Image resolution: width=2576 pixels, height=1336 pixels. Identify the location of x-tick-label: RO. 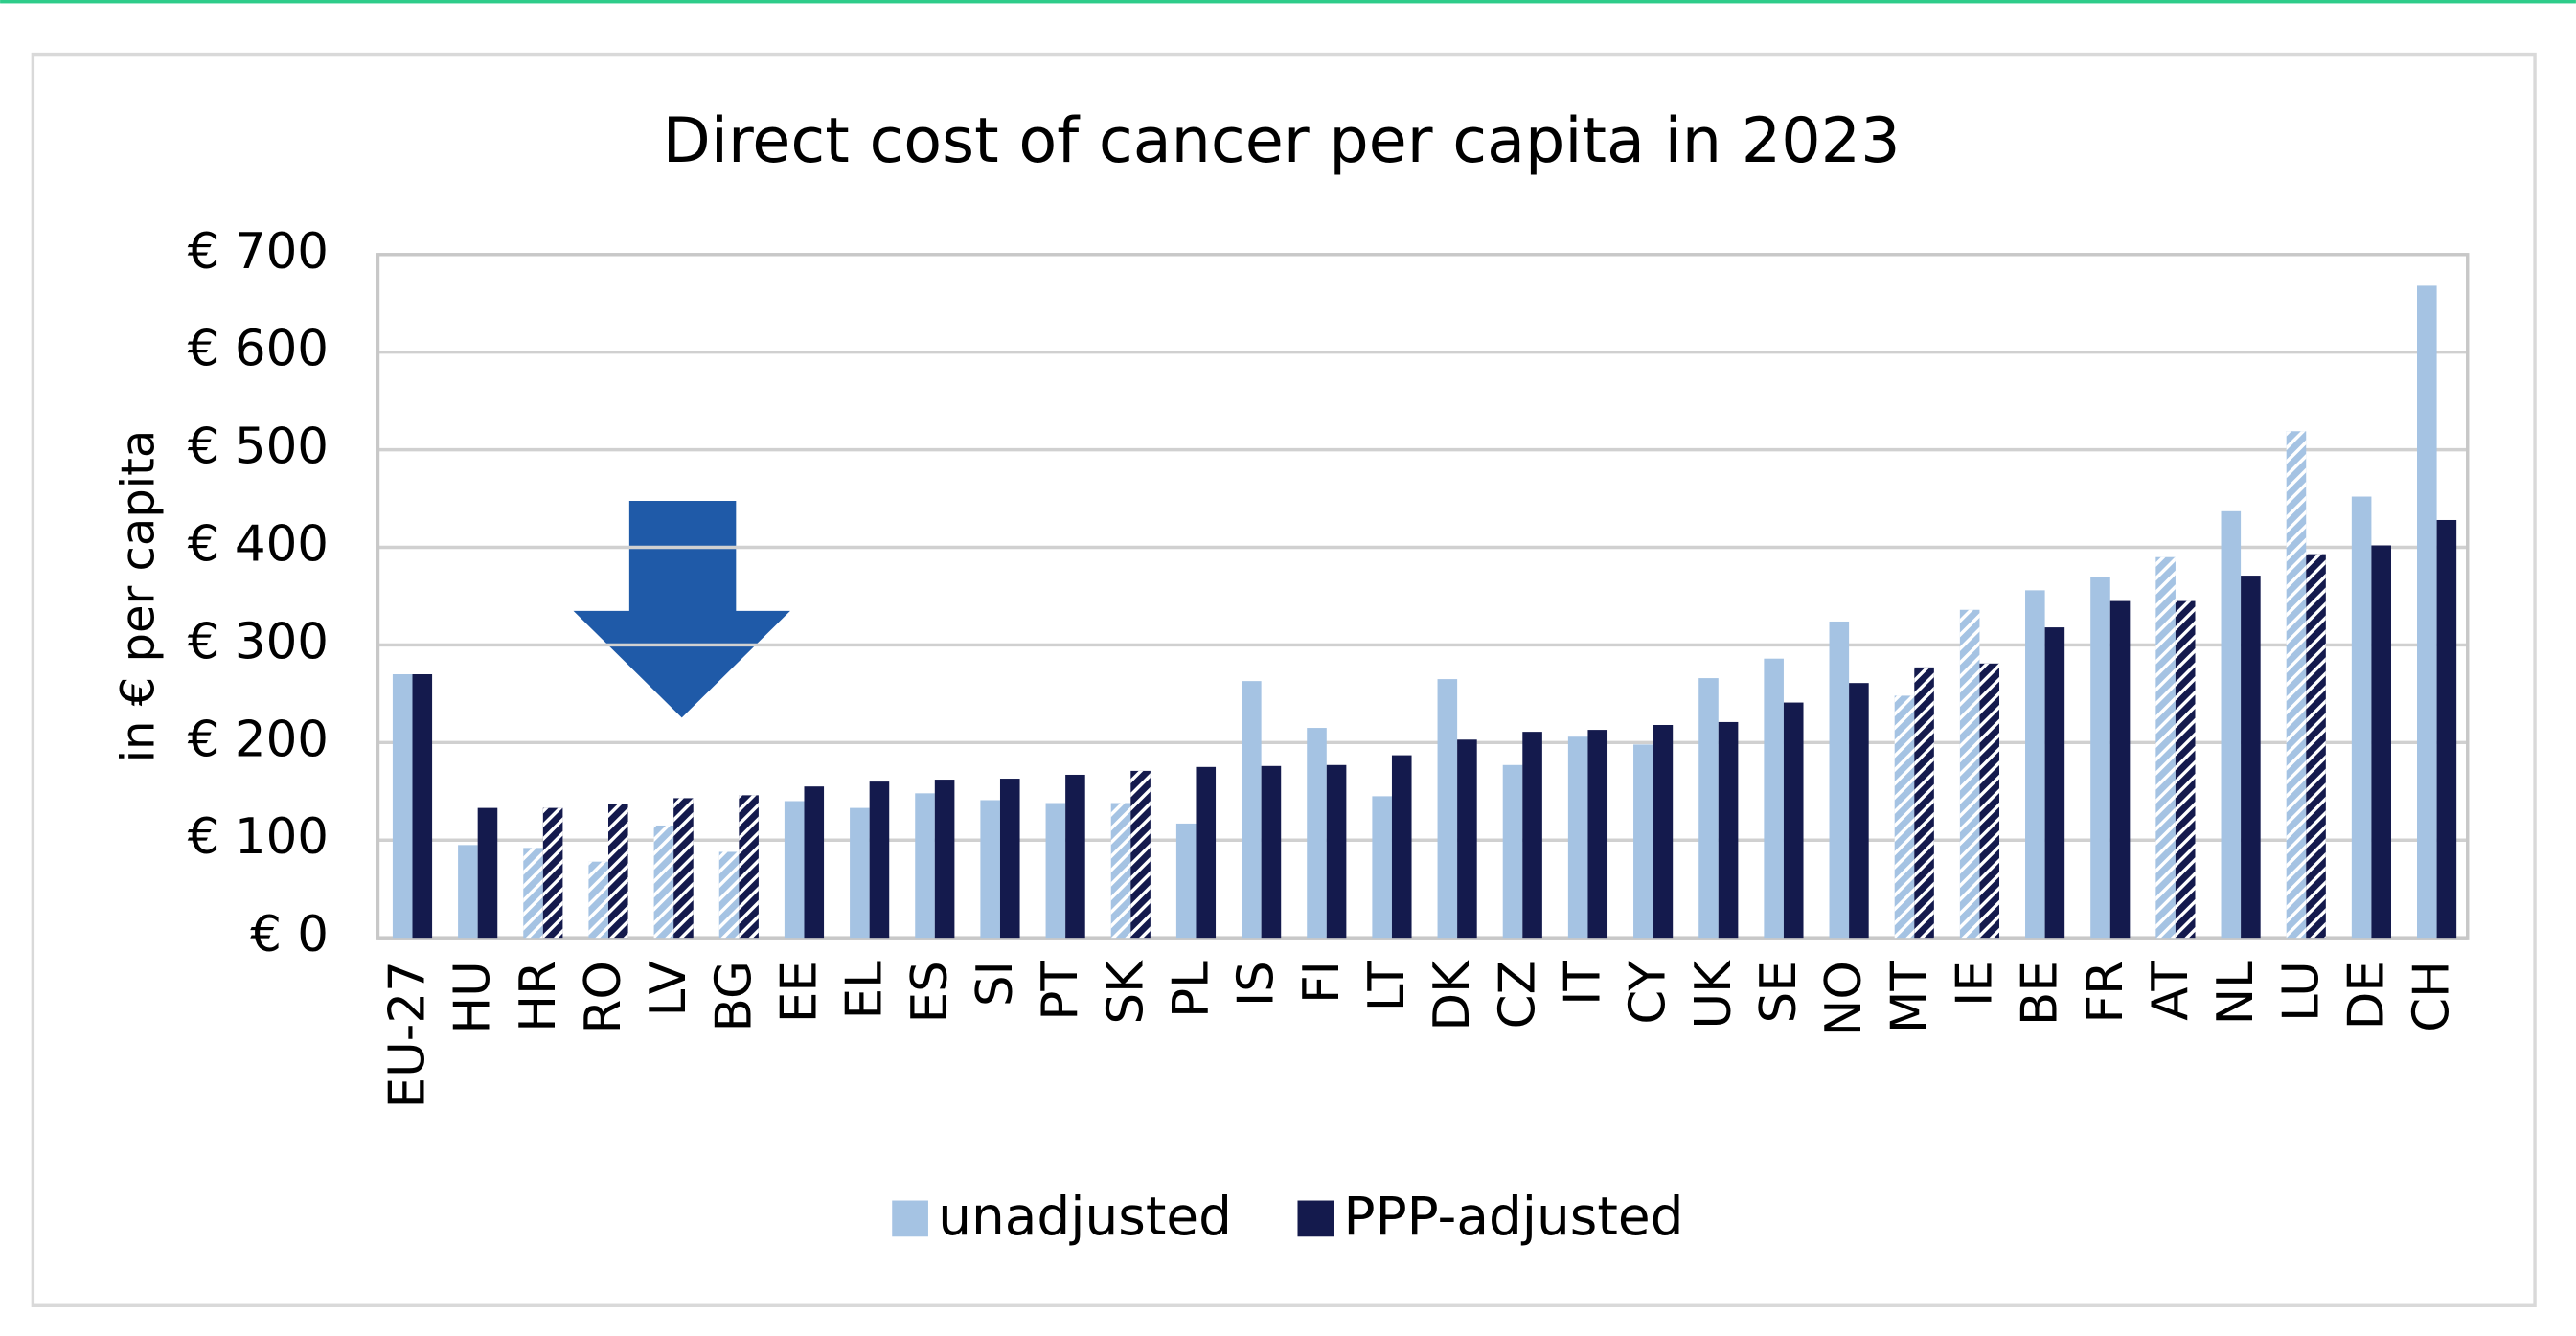
(603, 997).